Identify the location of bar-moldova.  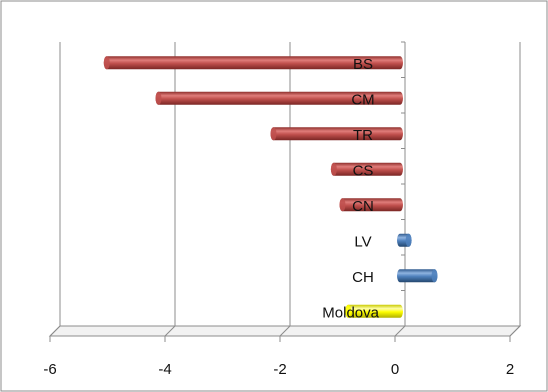
(374, 311).